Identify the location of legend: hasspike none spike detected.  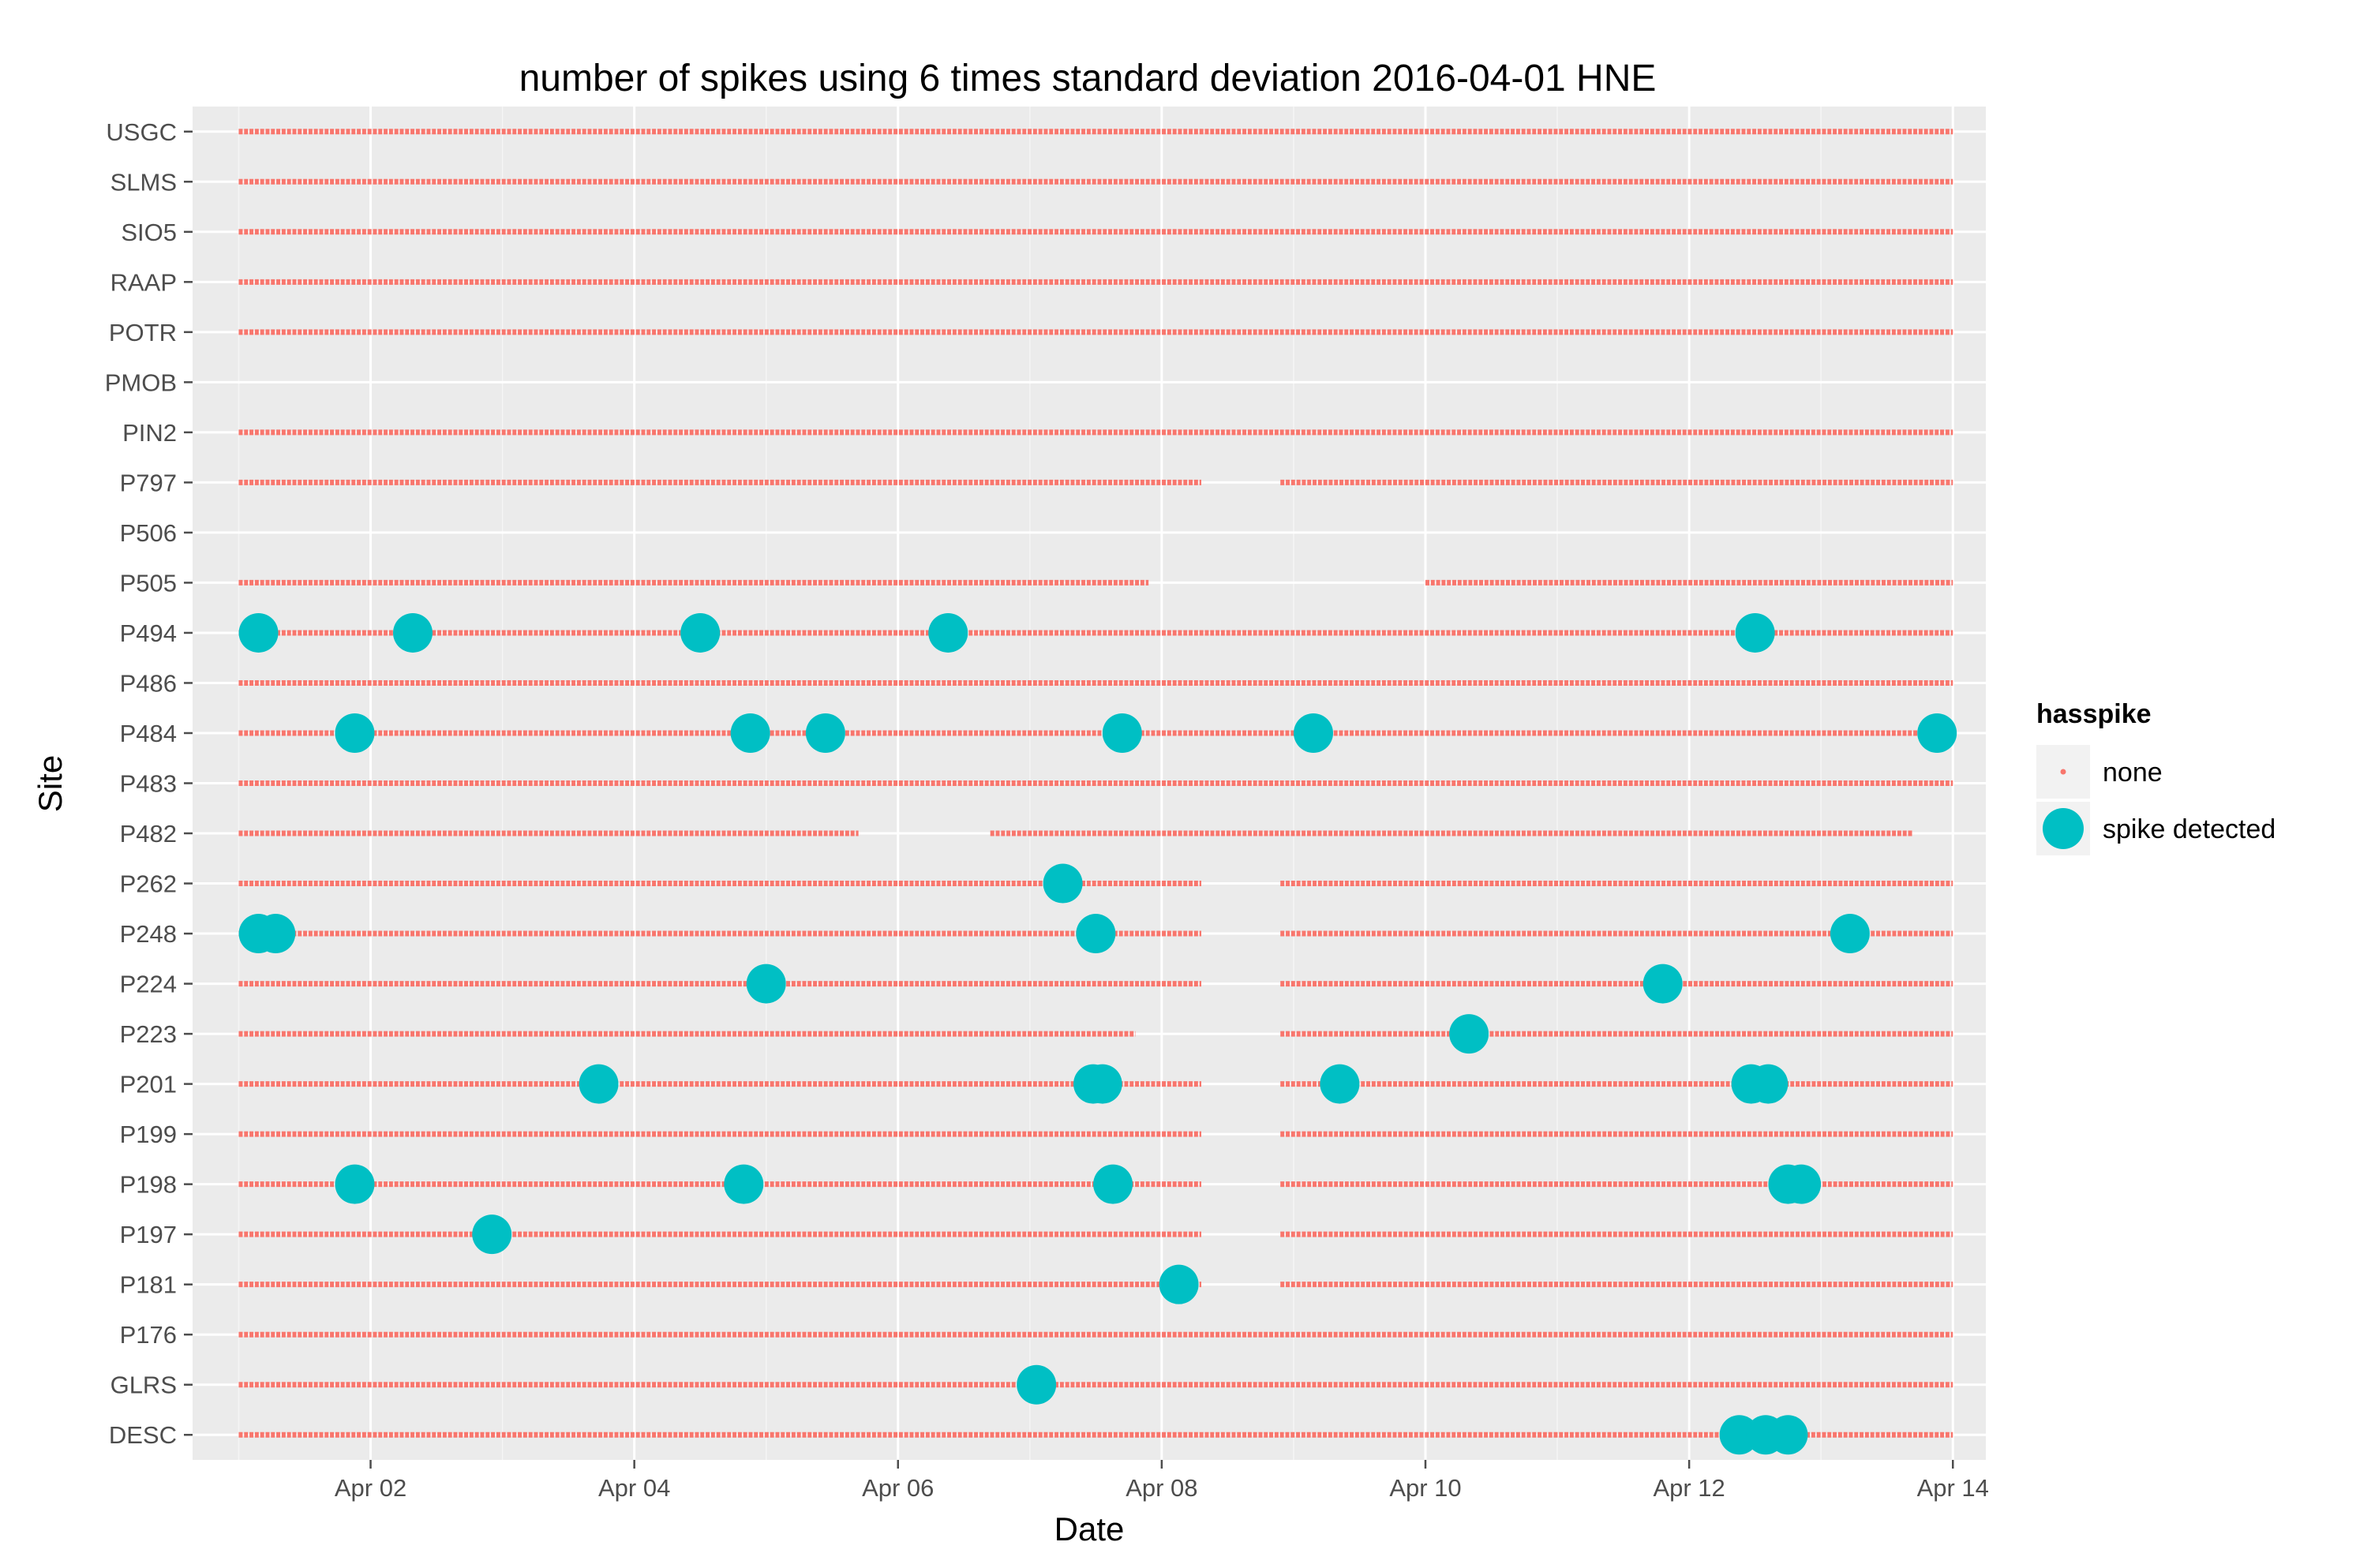
(2155, 777).